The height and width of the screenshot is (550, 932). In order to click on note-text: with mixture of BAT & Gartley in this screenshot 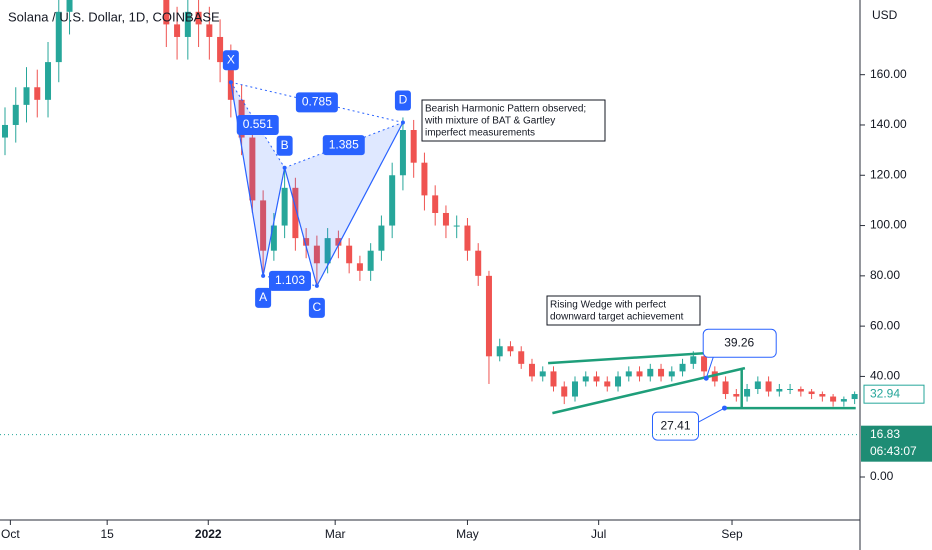, I will do `click(489, 121)`.